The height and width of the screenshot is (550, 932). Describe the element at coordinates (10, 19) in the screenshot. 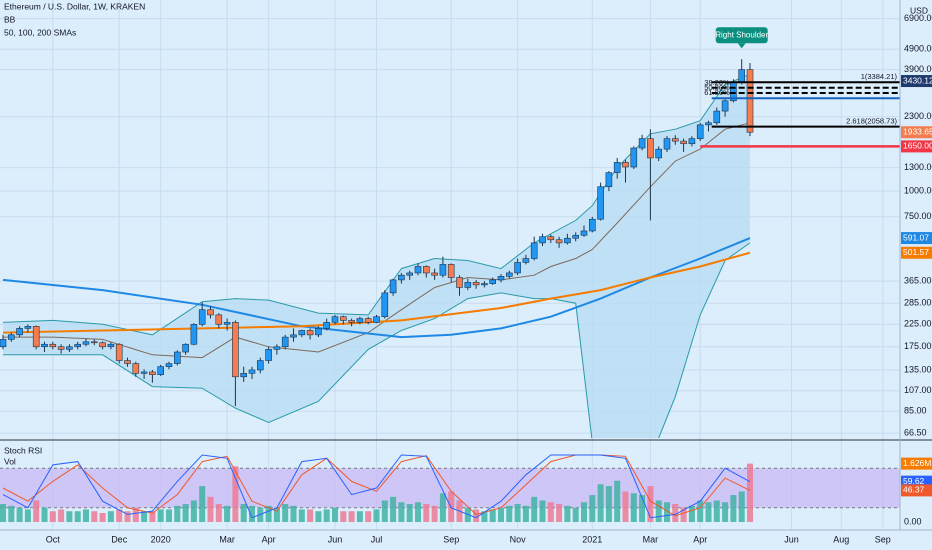

I see `indicator-label: BB` at that location.